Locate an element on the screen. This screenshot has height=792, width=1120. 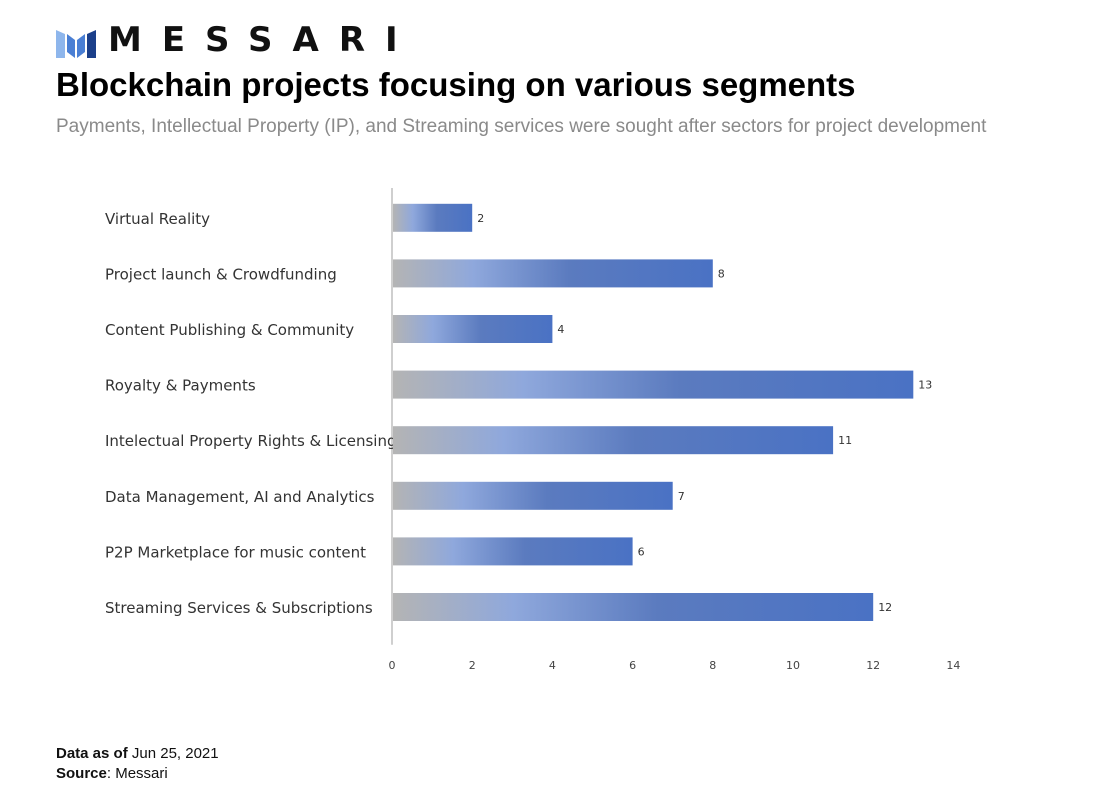
data-label: 12 is located at coordinates (885, 607).